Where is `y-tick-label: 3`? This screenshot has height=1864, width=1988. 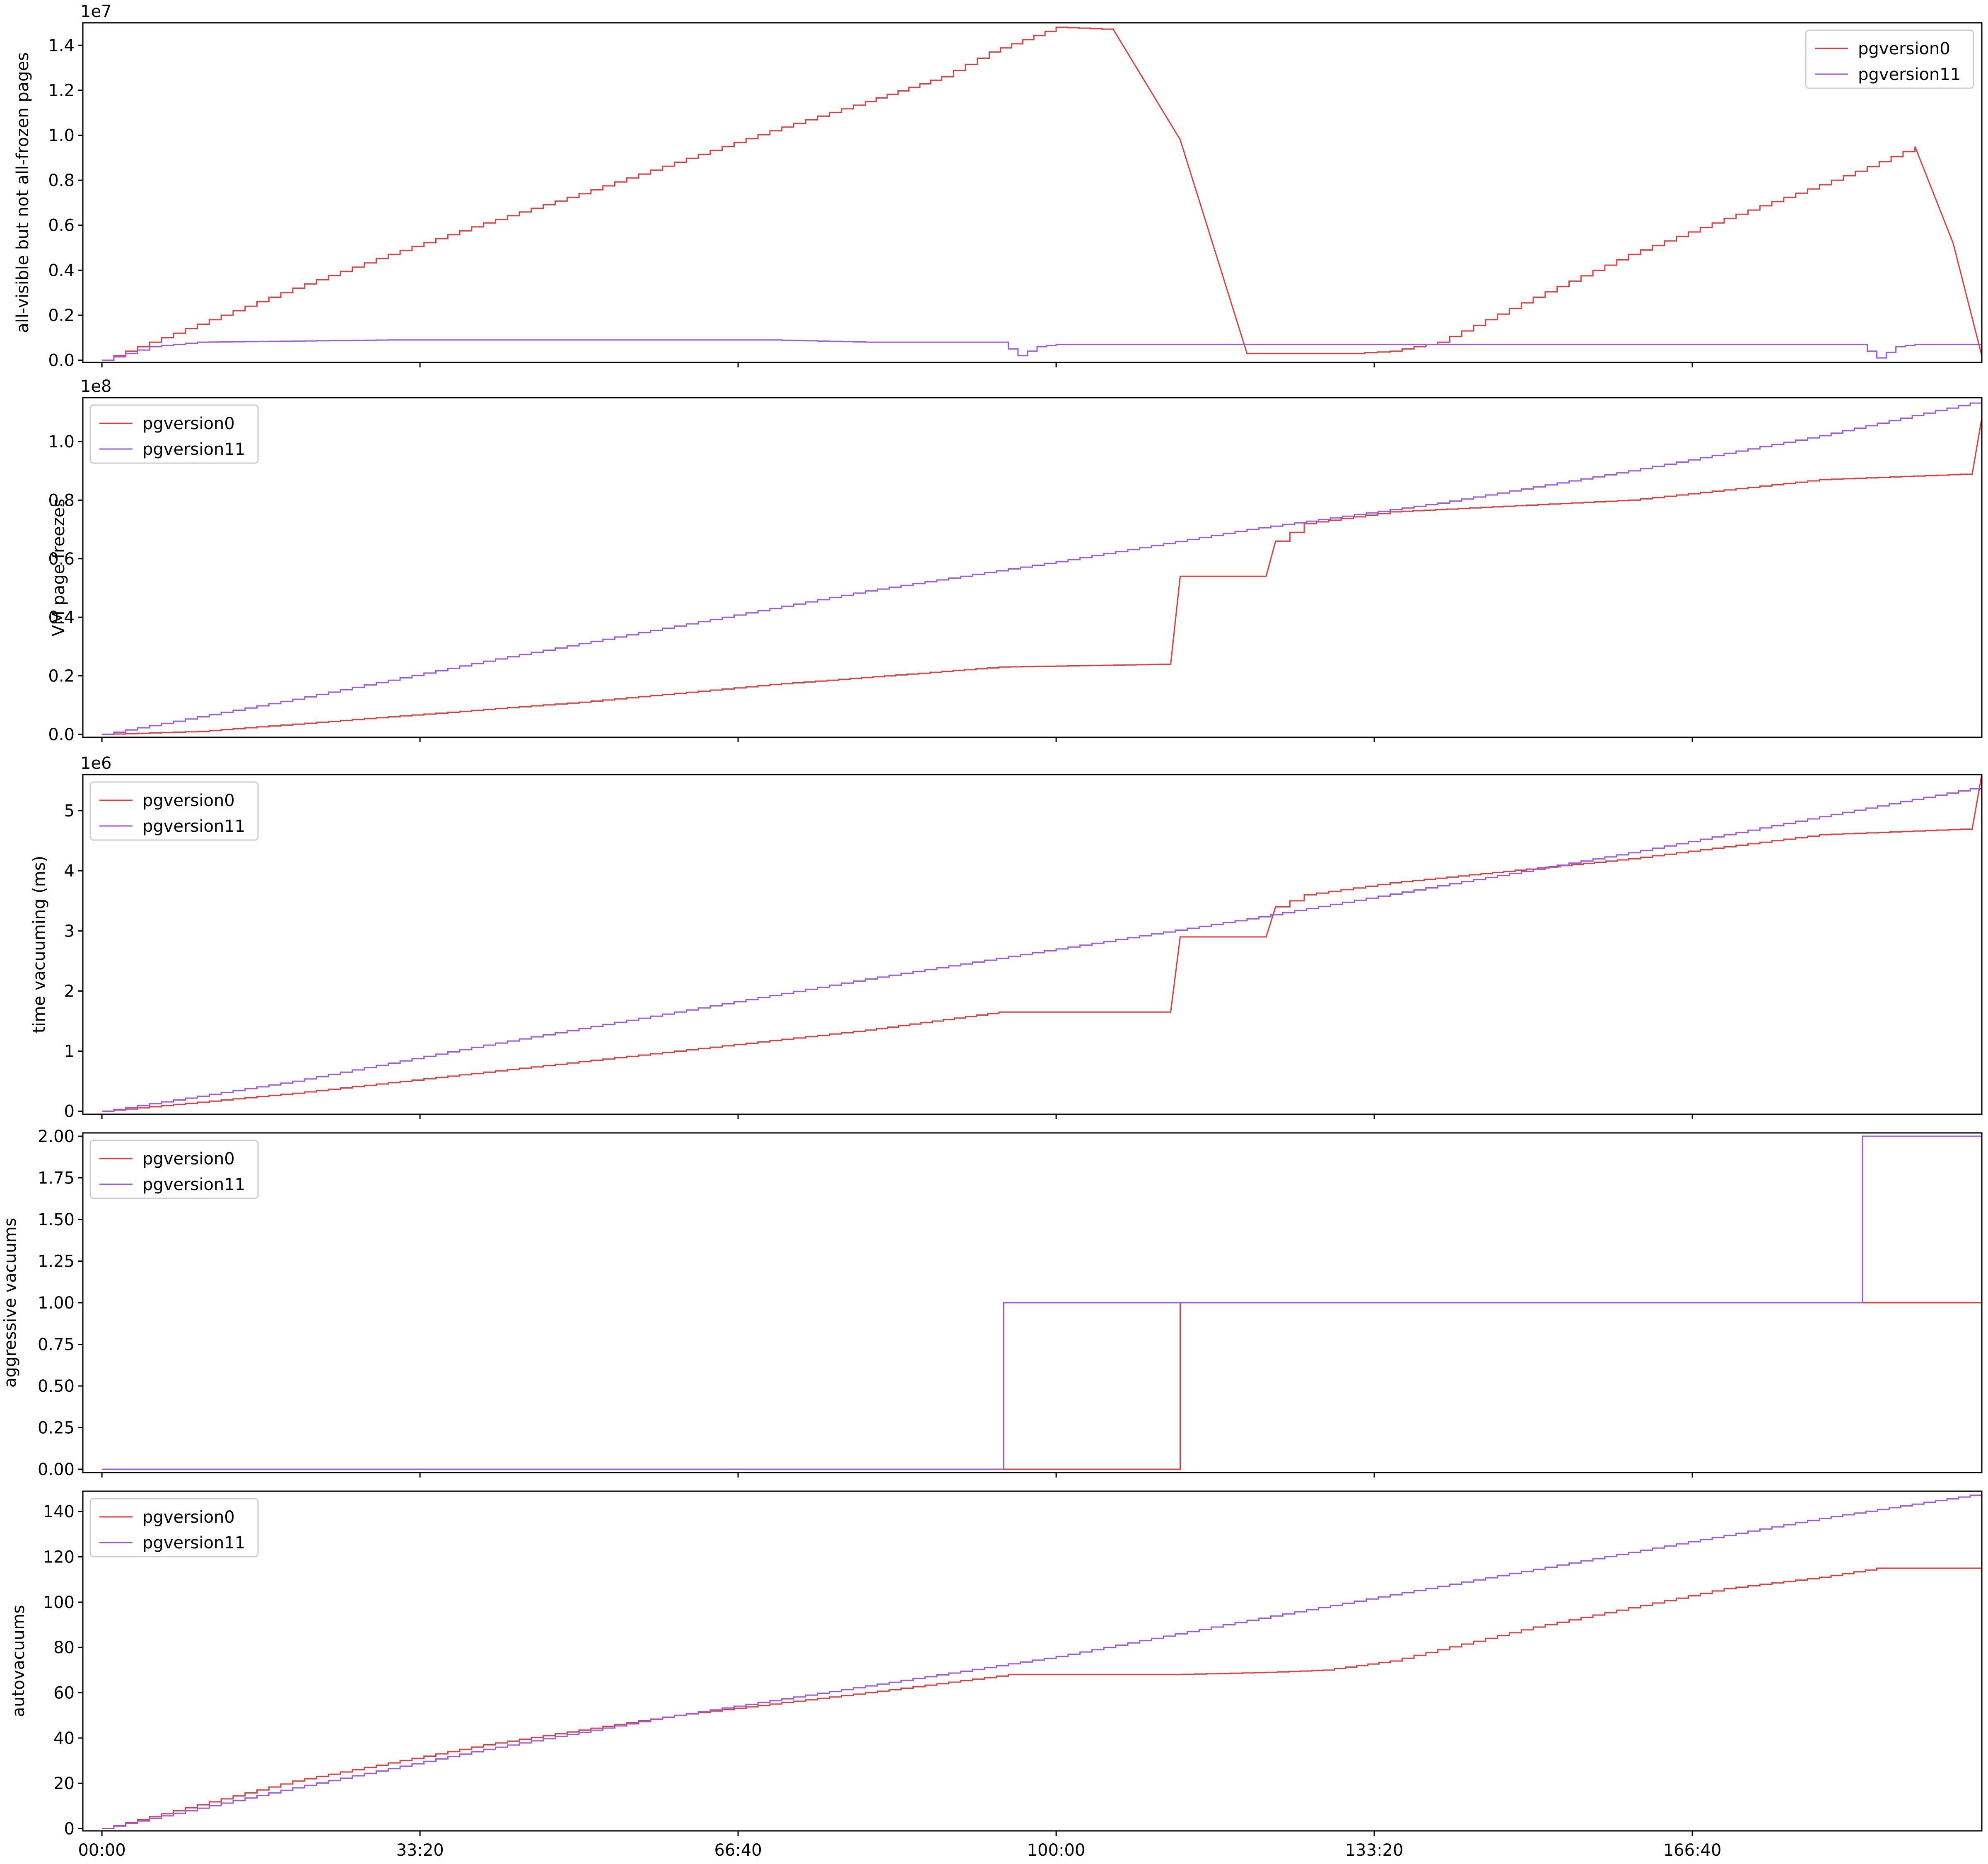 y-tick-label: 3 is located at coordinates (69, 931).